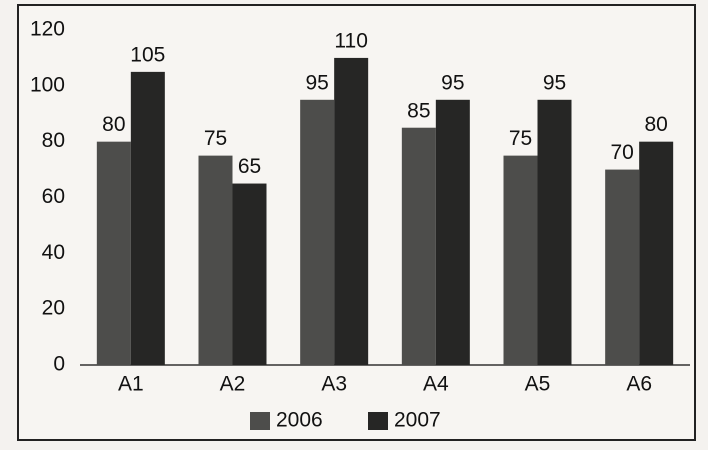 This screenshot has height=450, width=708. What do you see at coordinates (249, 166) in the screenshot?
I see `data-label: 65` at bounding box center [249, 166].